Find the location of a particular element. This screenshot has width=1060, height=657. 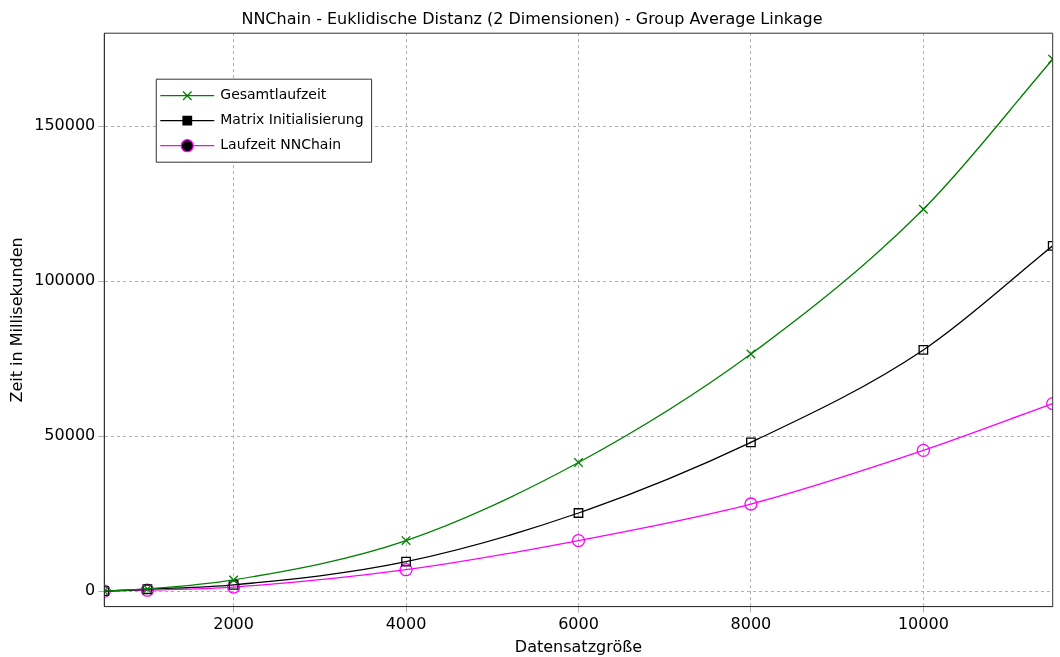

x-axis-title: Datensatzgröße is located at coordinates (578, 646).